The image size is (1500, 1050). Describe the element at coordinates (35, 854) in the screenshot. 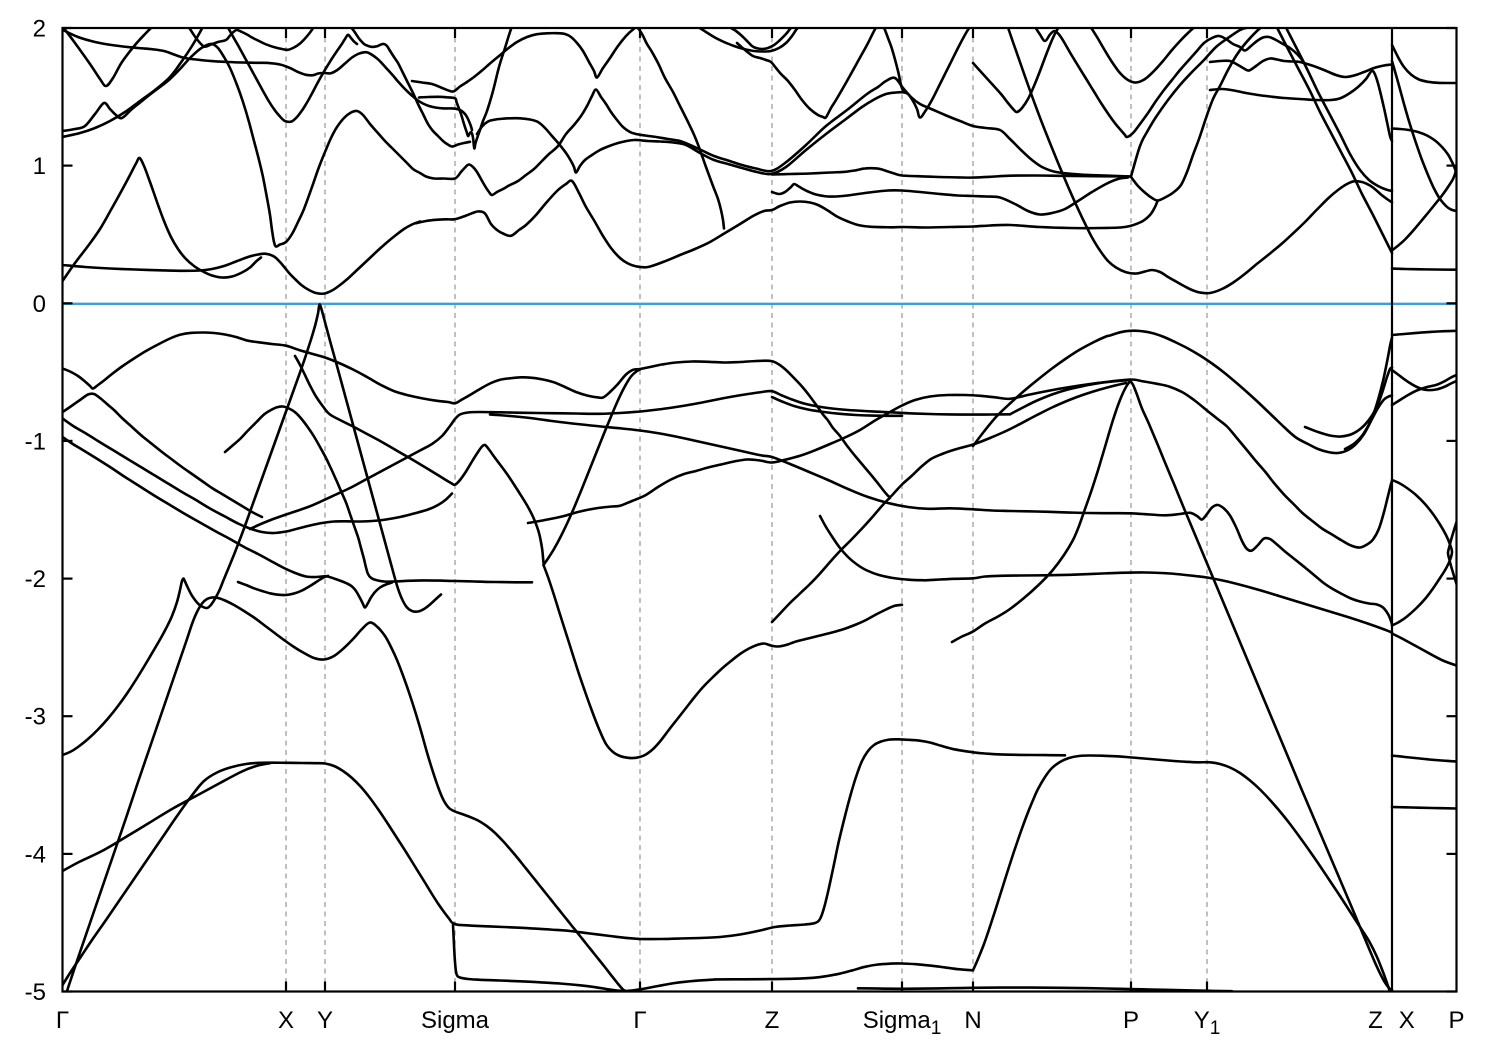

I see `svg-text: -4` at that location.